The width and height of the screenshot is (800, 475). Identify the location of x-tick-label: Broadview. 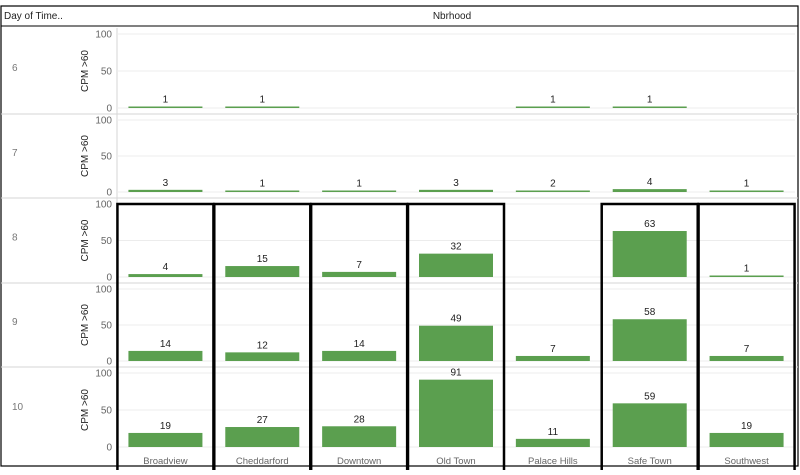
(165, 461).